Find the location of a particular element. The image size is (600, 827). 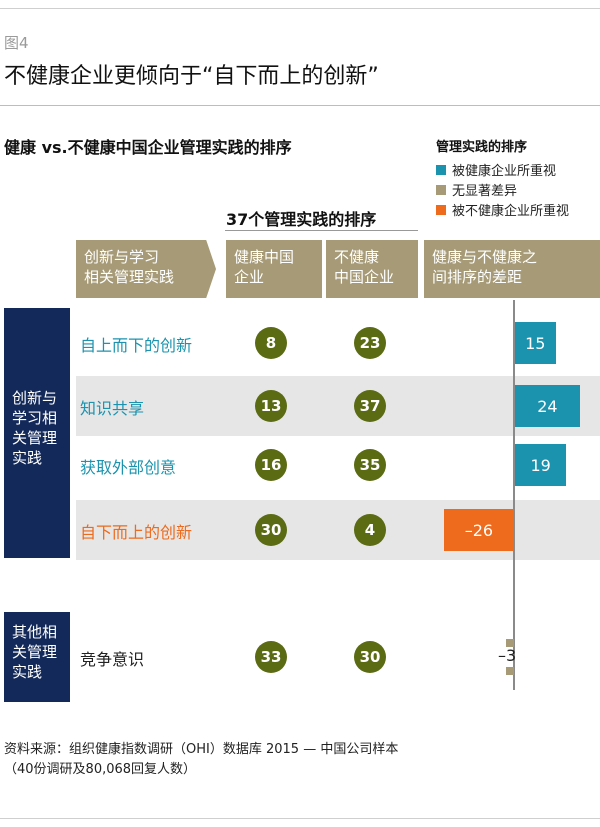

figure-number: 图4 is located at coordinates (16, 43).